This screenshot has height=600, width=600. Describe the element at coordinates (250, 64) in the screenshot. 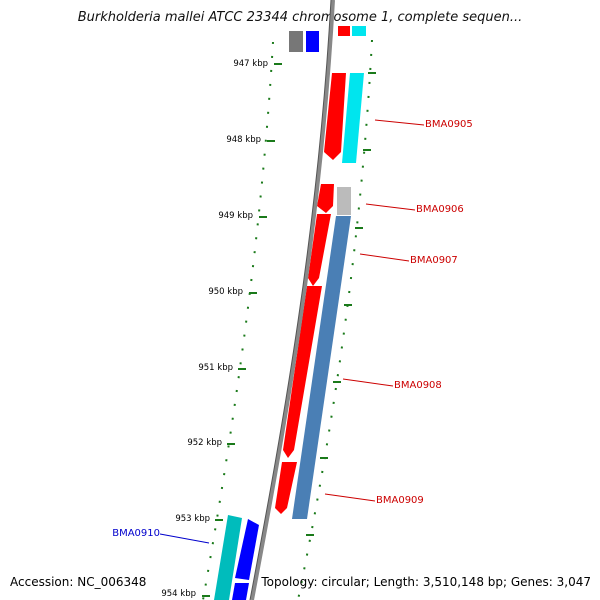

I see `tick-label-947: 947 kbp` at that location.